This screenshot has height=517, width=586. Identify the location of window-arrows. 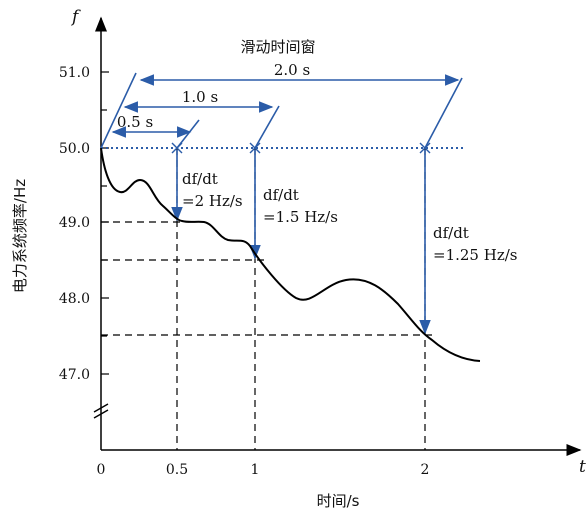
(285, 106).